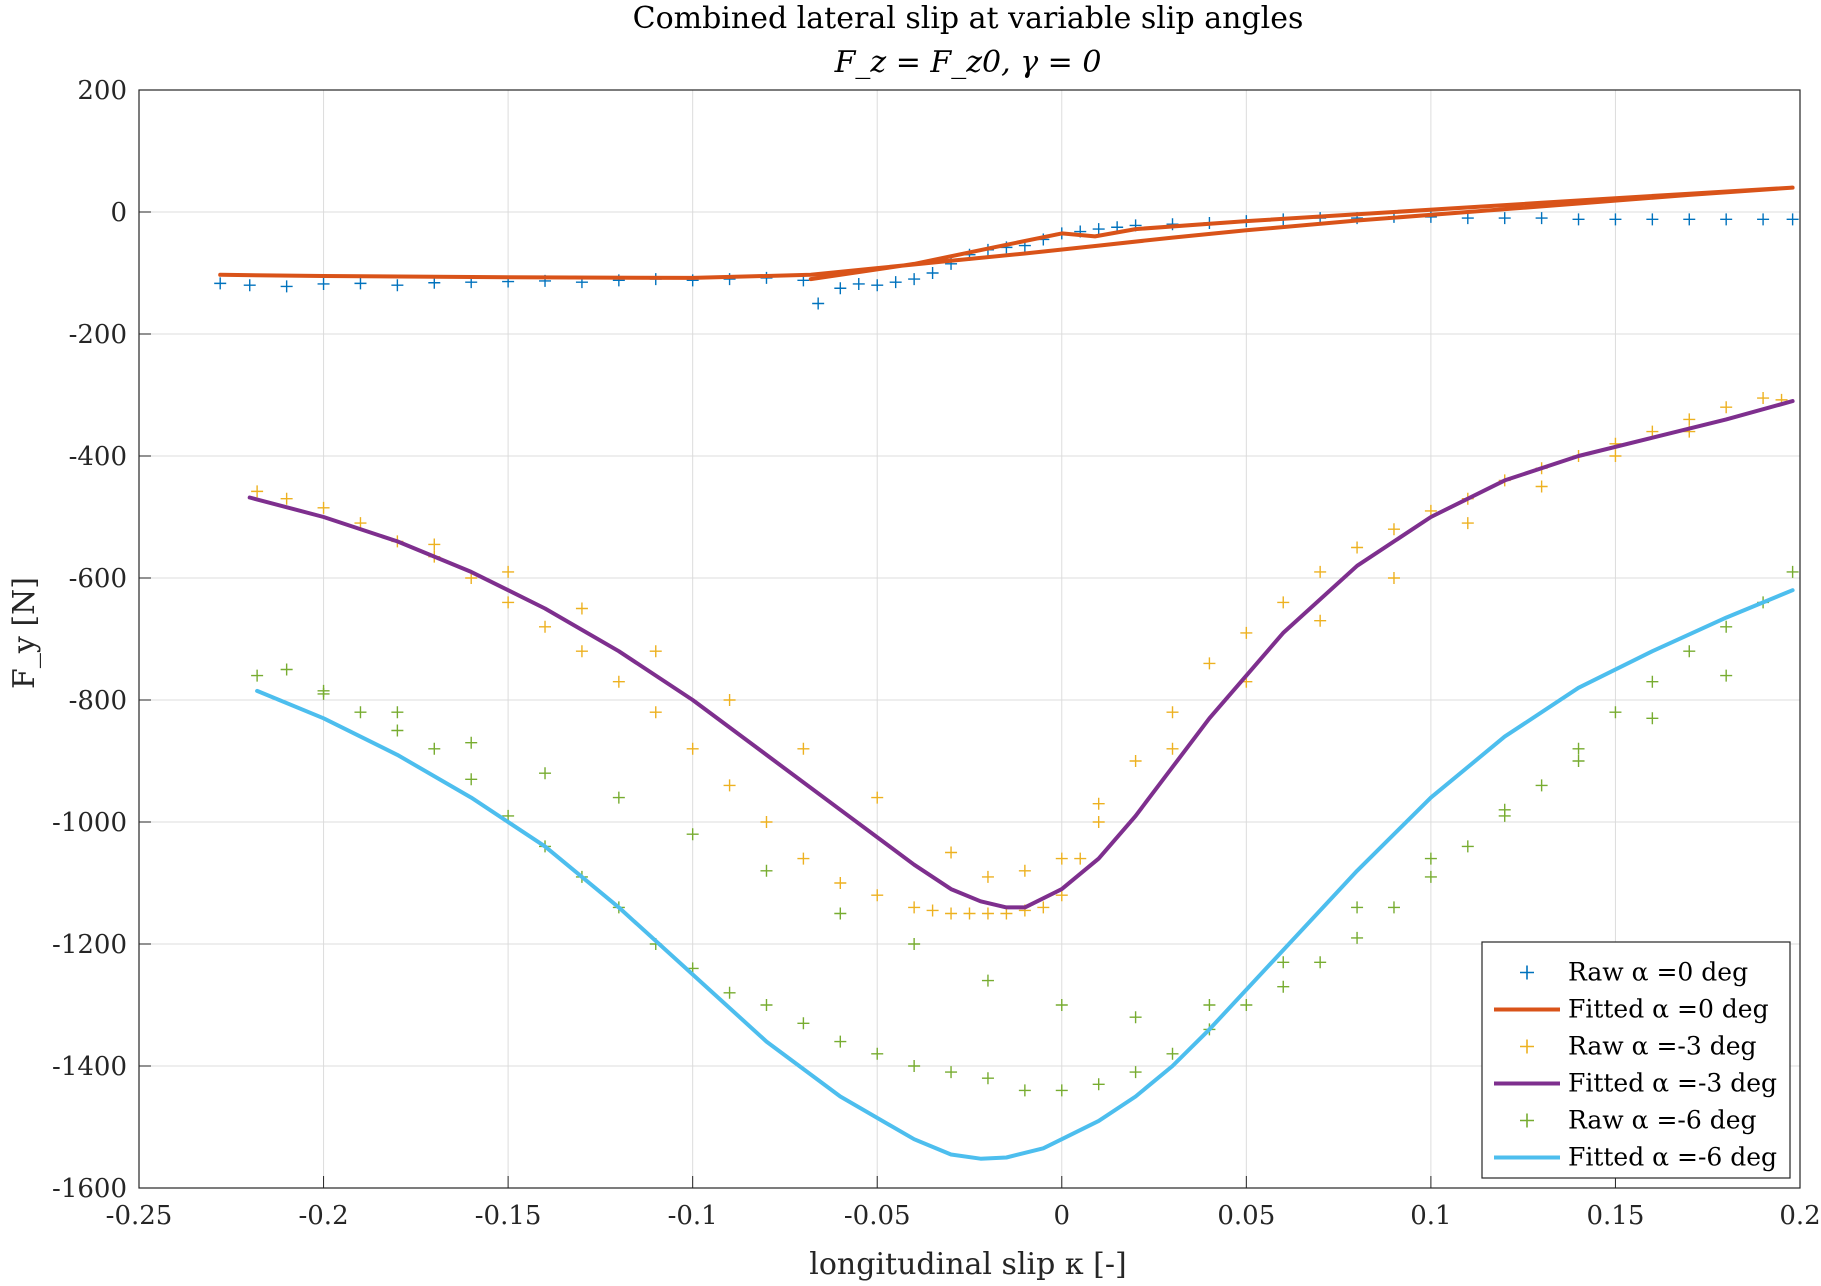 The height and width of the screenshot is (1286, 1821). Describe the element at coordinates (693, 1216) in the screenshot. I see `x-tick-label: -0.1` at that location.